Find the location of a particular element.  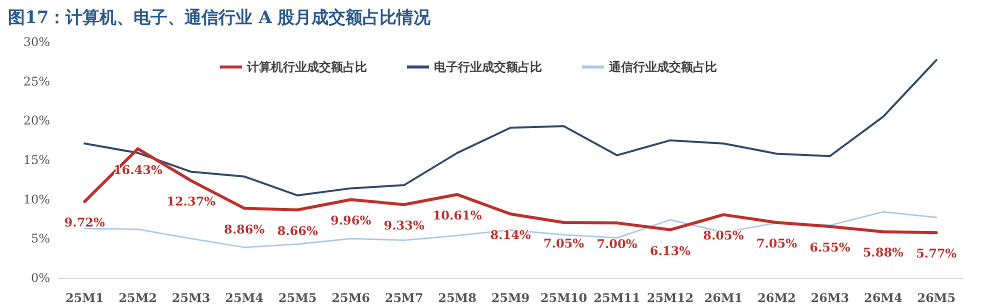

data-label: 9.96% is located at coordinates (351, 221).